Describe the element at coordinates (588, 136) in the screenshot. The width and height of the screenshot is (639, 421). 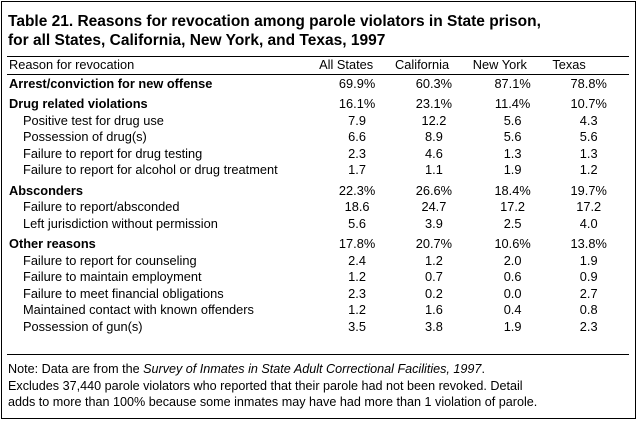
I see `cell-tx: 5.6` at that location.